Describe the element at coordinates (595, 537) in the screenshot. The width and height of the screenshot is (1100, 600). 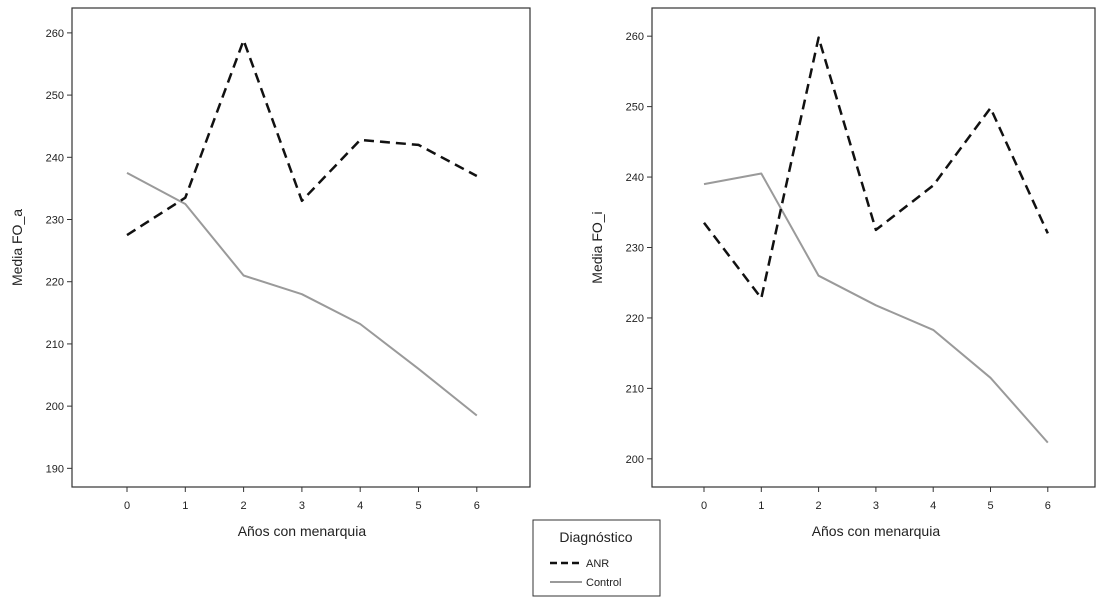
I see `legend-title: Diagnóstico` at that location.